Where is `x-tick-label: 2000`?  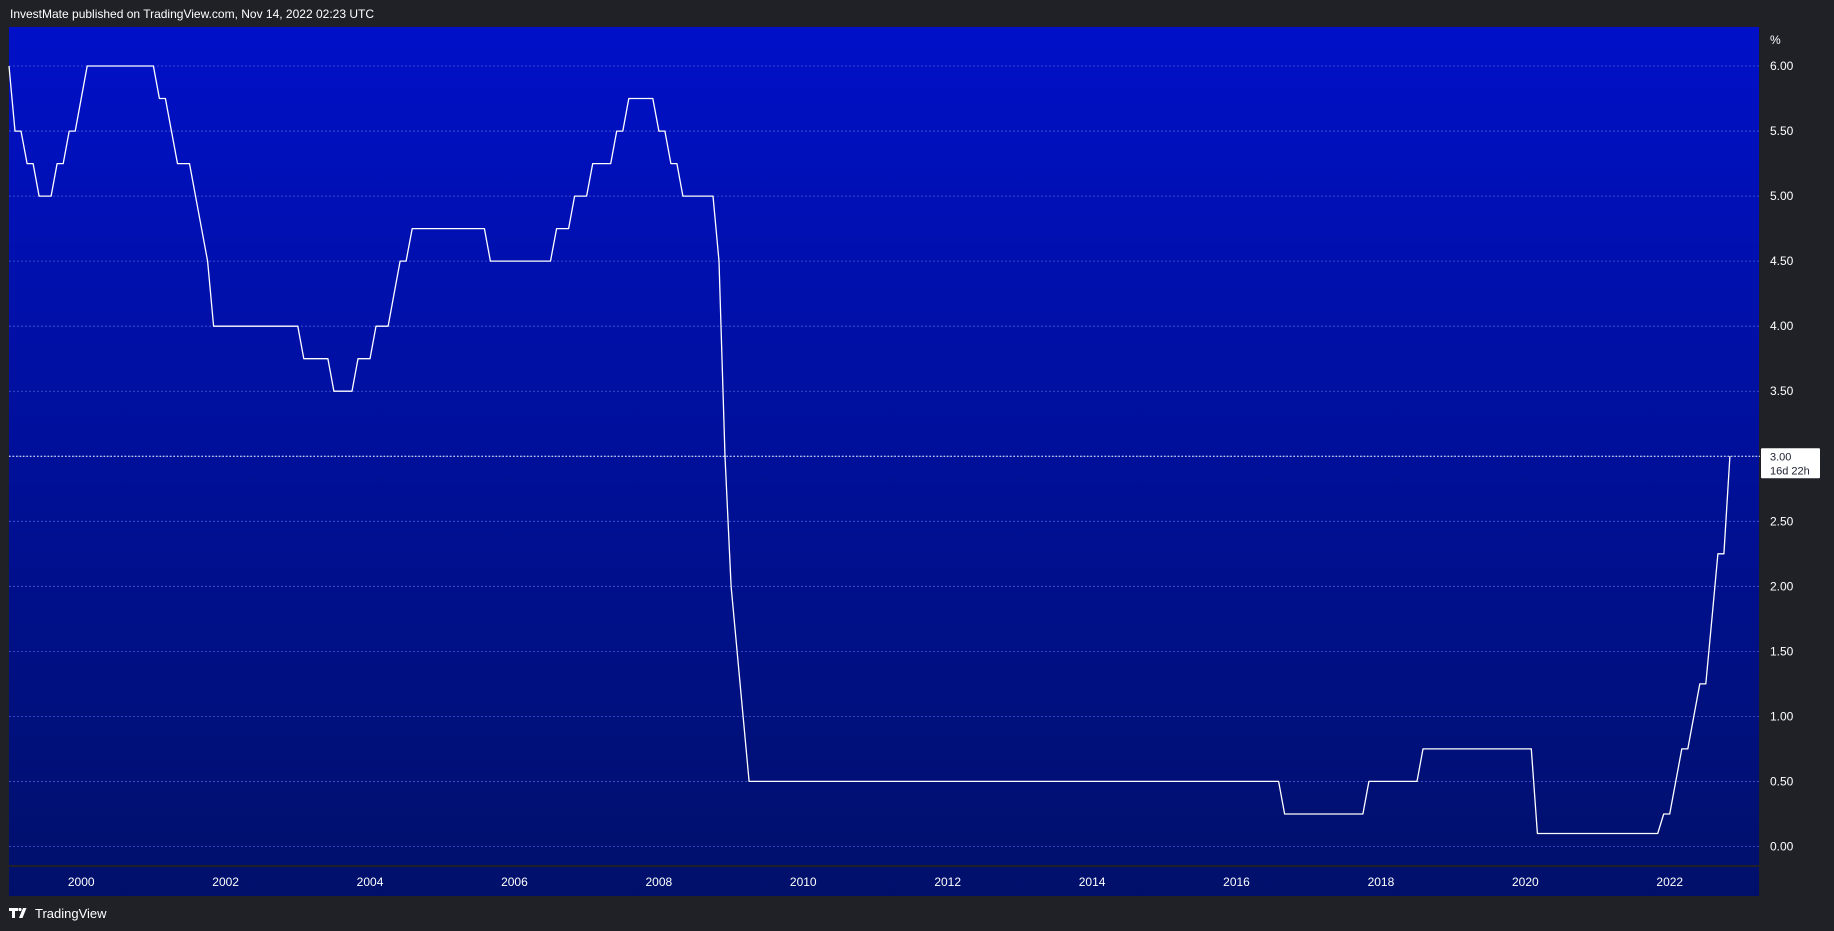 x-tick-label: 2000 is located at coordinates (81, 882).